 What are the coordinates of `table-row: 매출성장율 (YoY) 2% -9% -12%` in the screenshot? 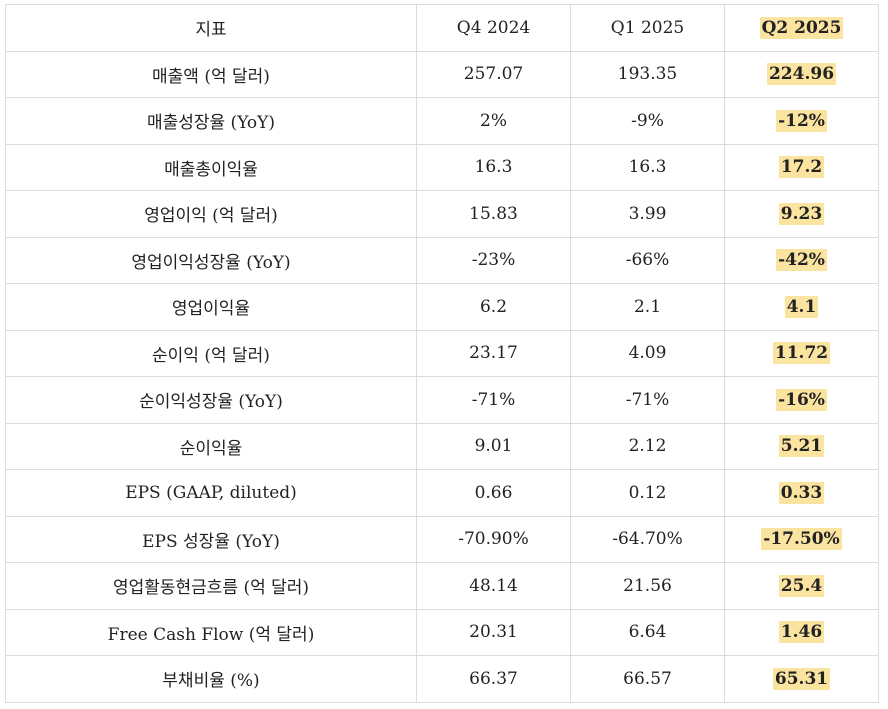 It's located at (442, 121).